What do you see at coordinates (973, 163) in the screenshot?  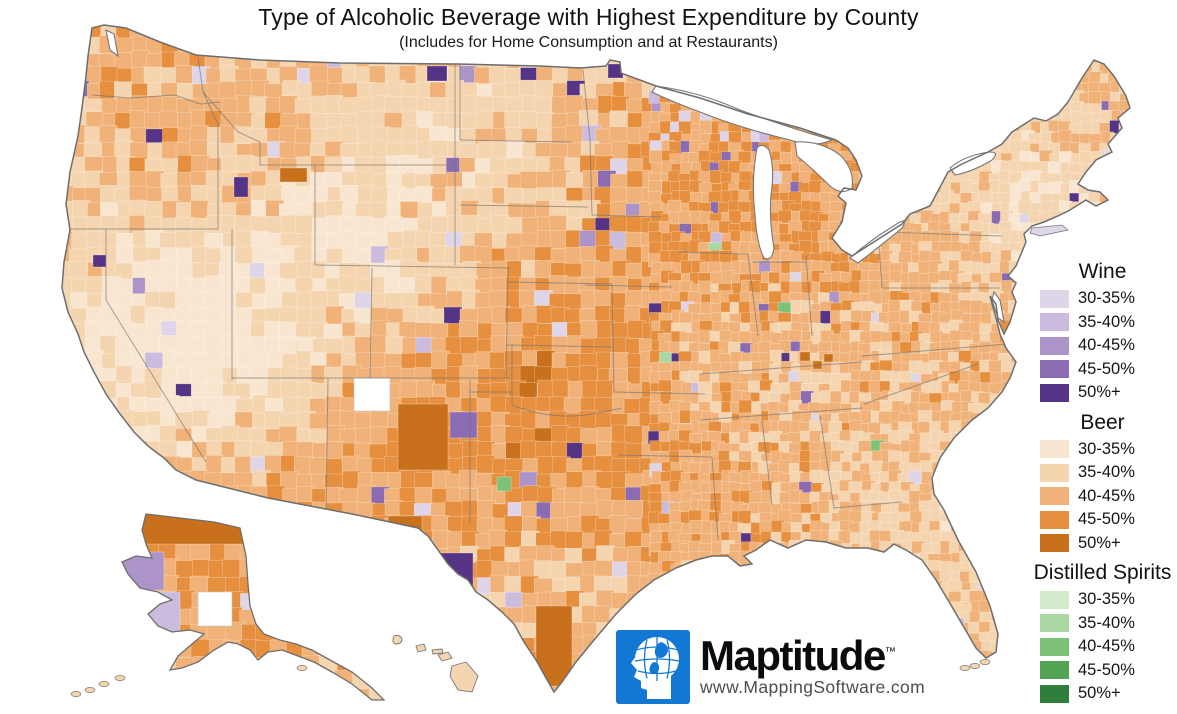 I see `lake-ontario` at bounding box center [973, 163].